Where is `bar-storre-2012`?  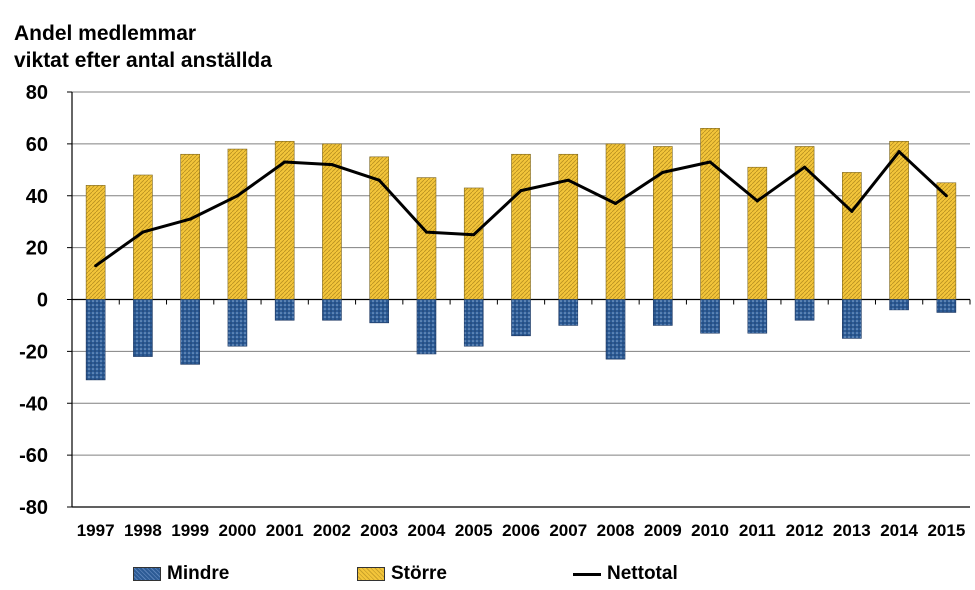 bar-storre-2012 is located at coordinates (804, 223).